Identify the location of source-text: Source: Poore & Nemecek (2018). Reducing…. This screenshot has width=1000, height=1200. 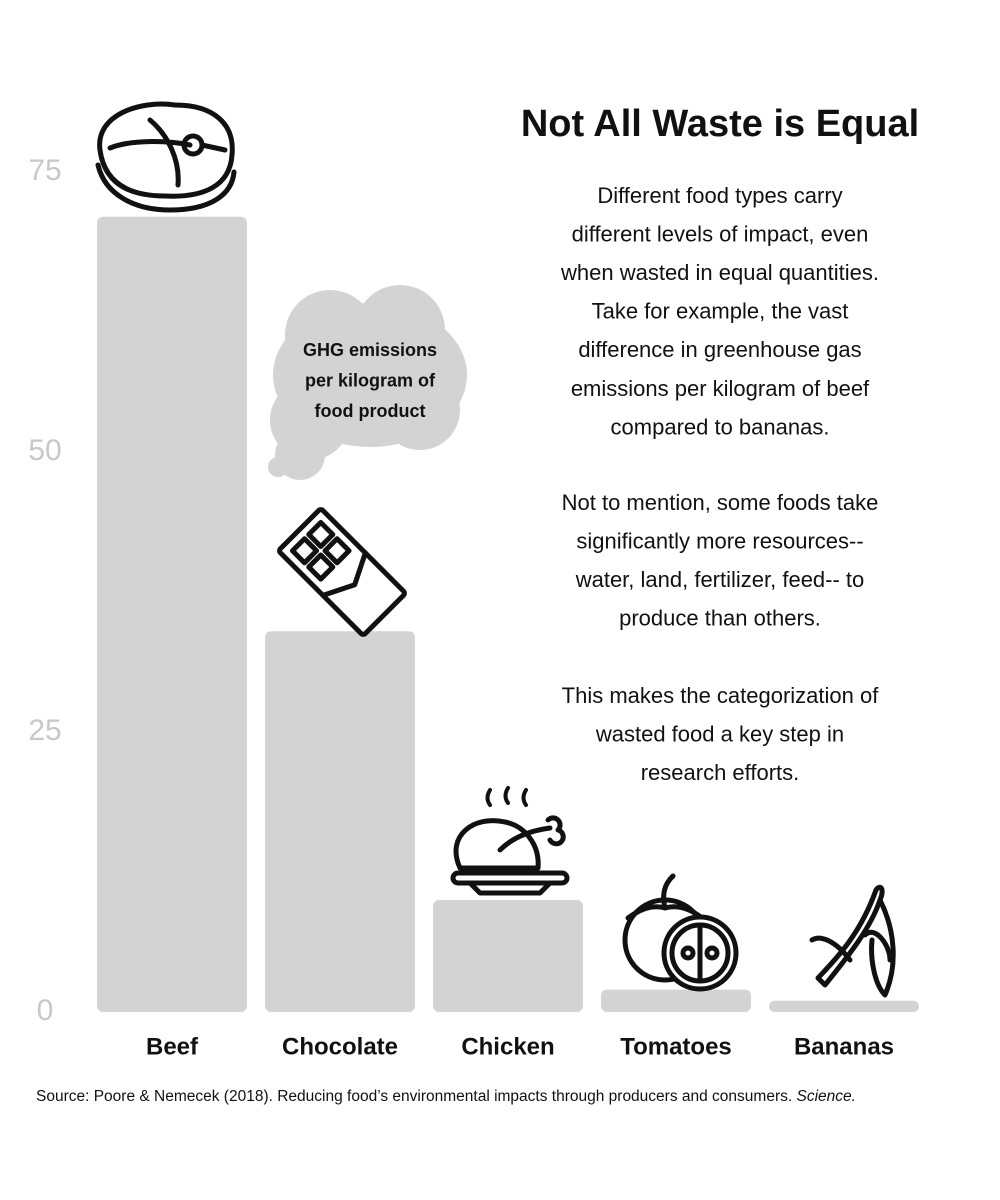
(414, 1096).